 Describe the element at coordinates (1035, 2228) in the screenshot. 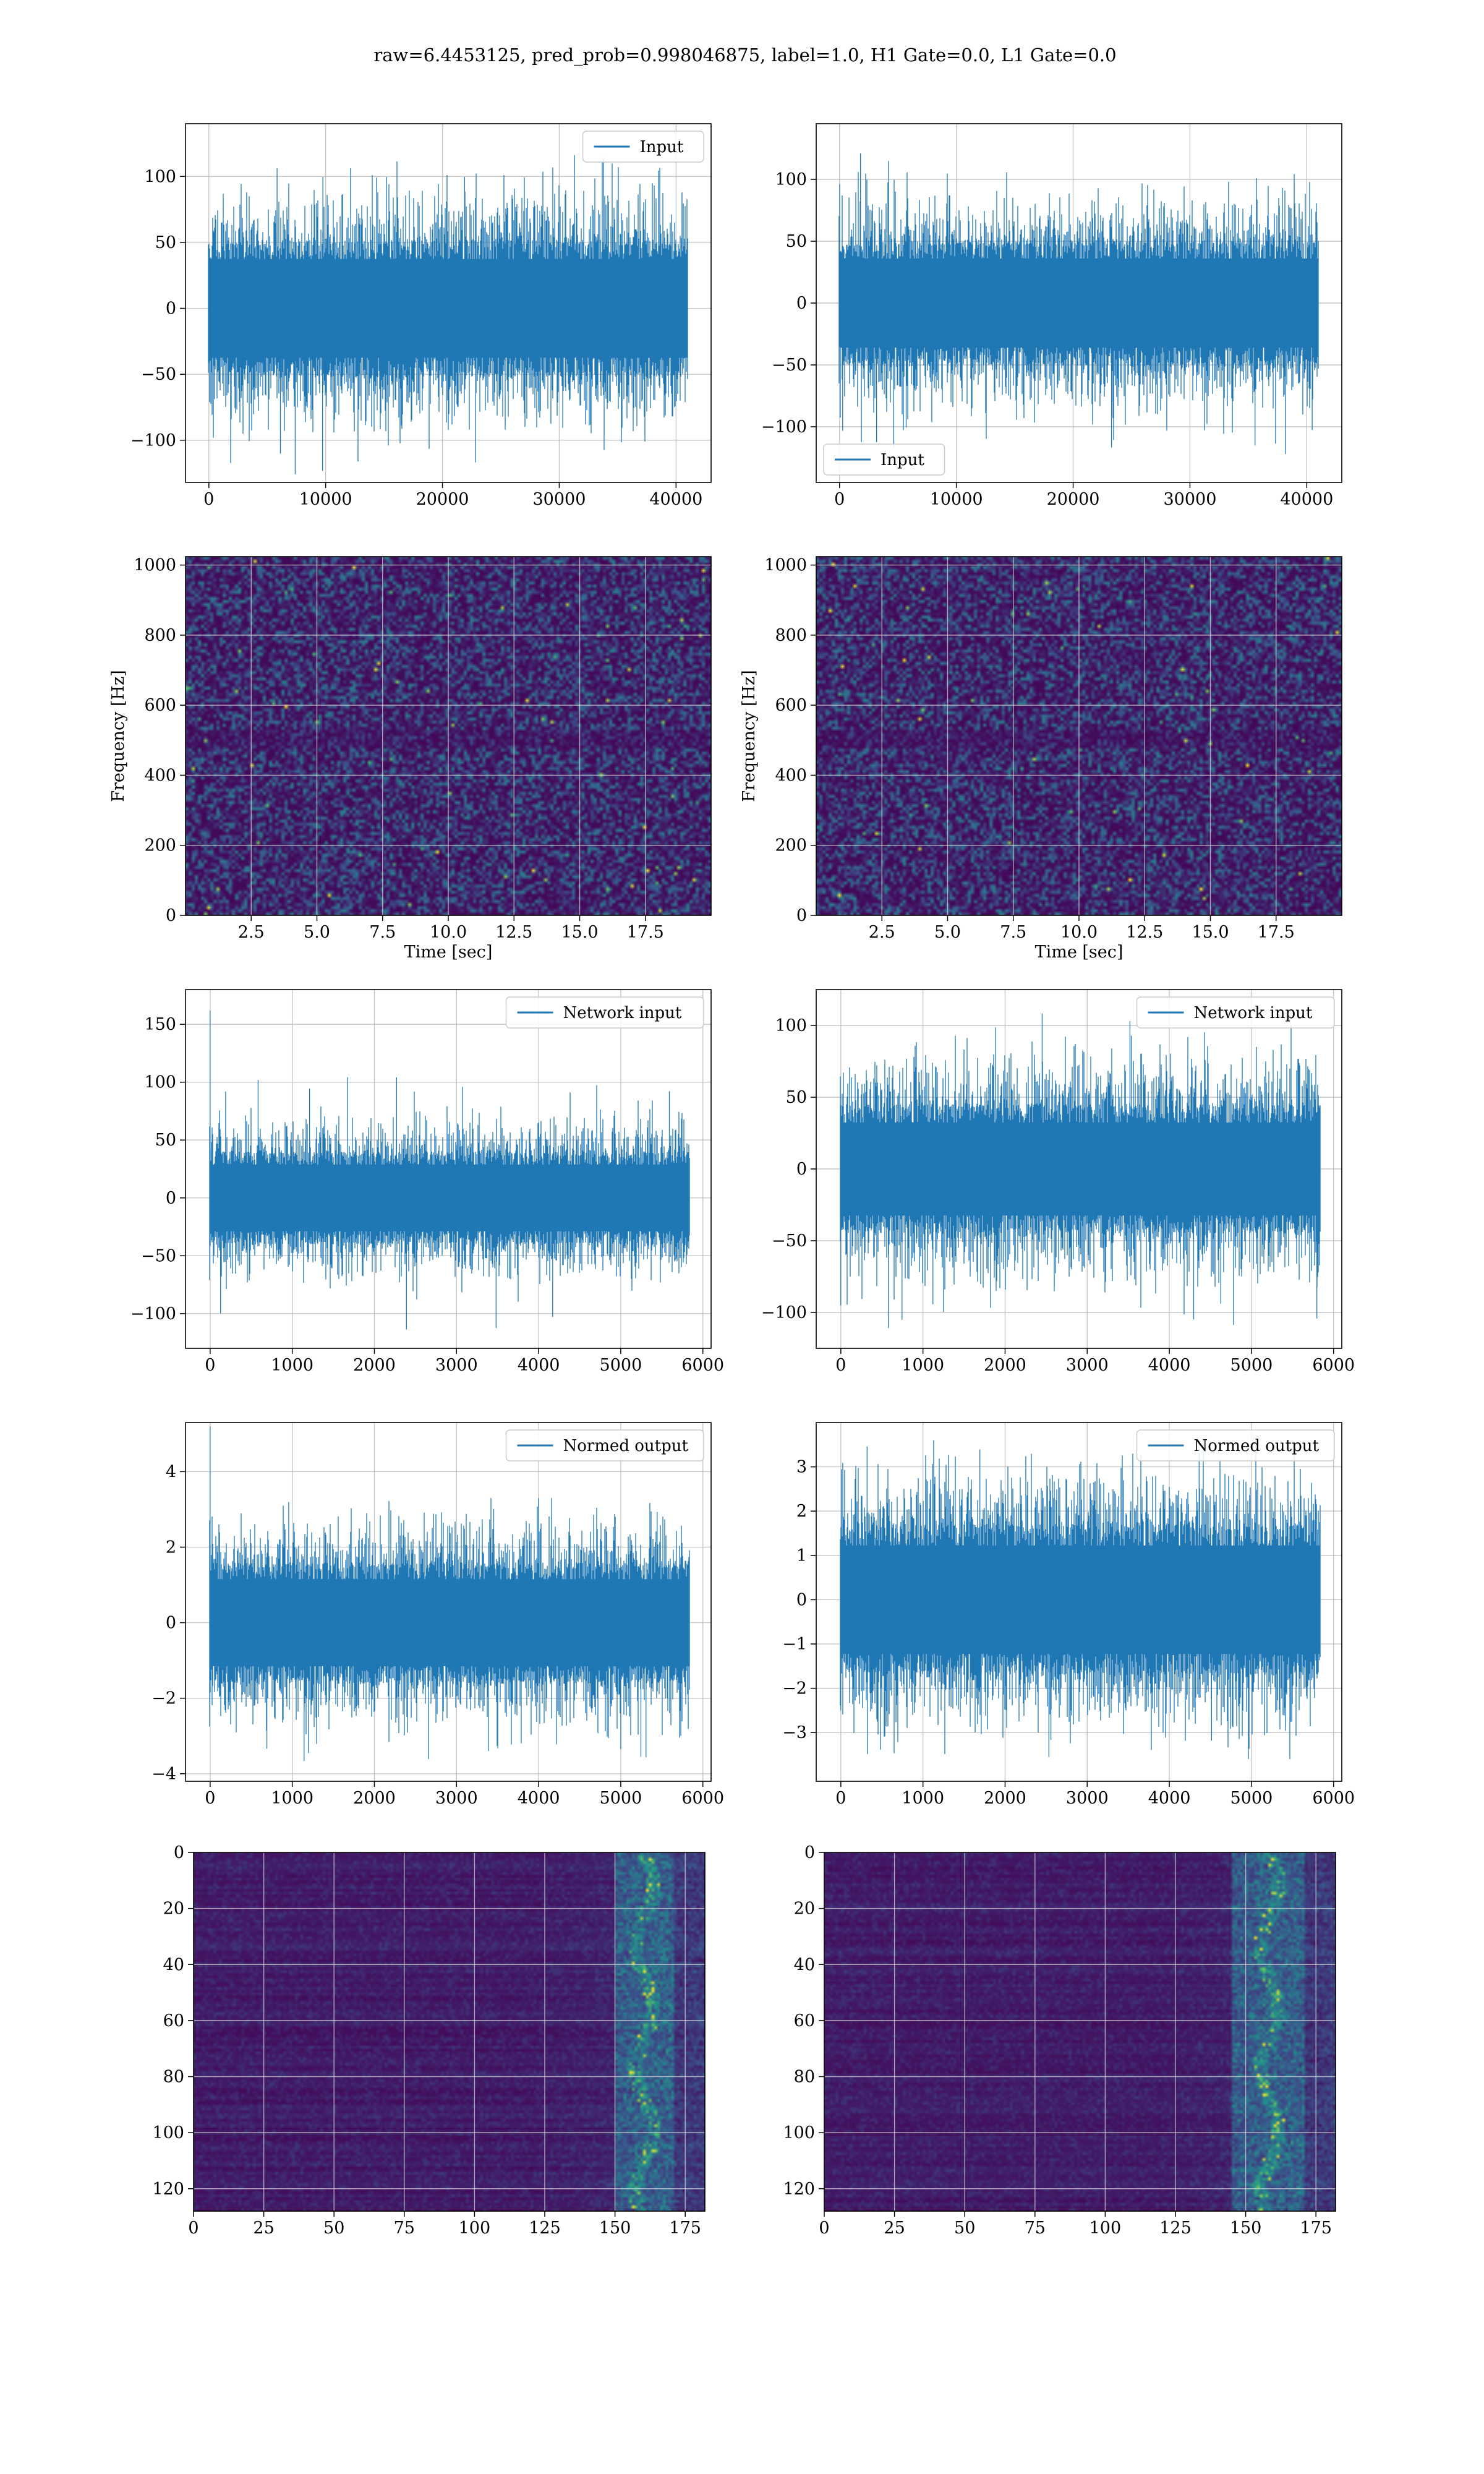

I see `x-tick-label: 75` at that location.